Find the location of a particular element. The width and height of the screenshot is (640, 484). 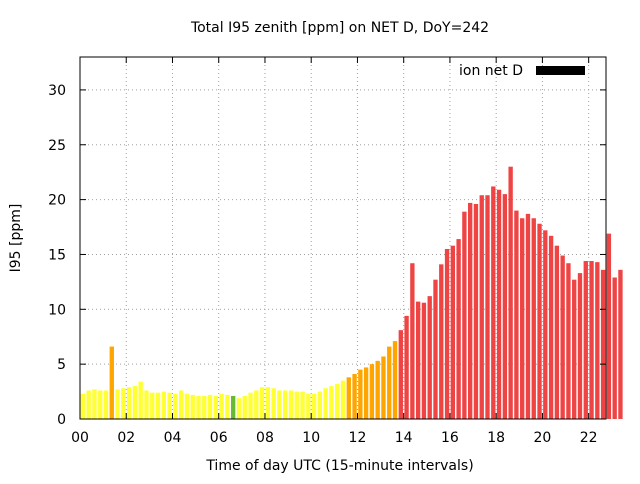

legend-label: ion net D is located at coordinates (491, 71).